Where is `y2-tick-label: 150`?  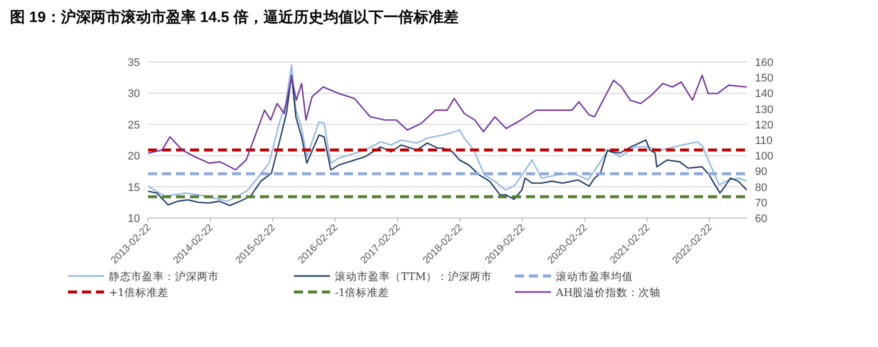
y2-tick-label: 150 is located at coordinates (764, 78).